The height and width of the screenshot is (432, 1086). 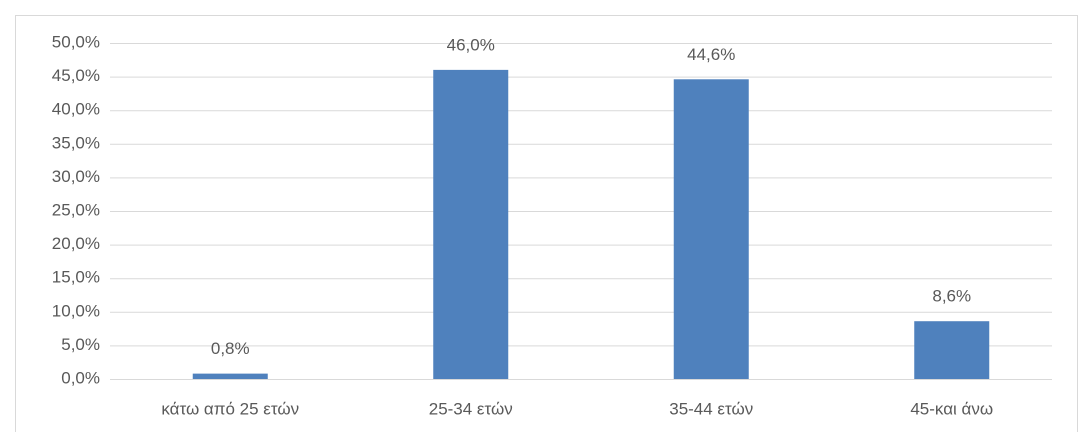 I want to click on x-tick-label: 25-34 ετών, so click(x=471, y=408).